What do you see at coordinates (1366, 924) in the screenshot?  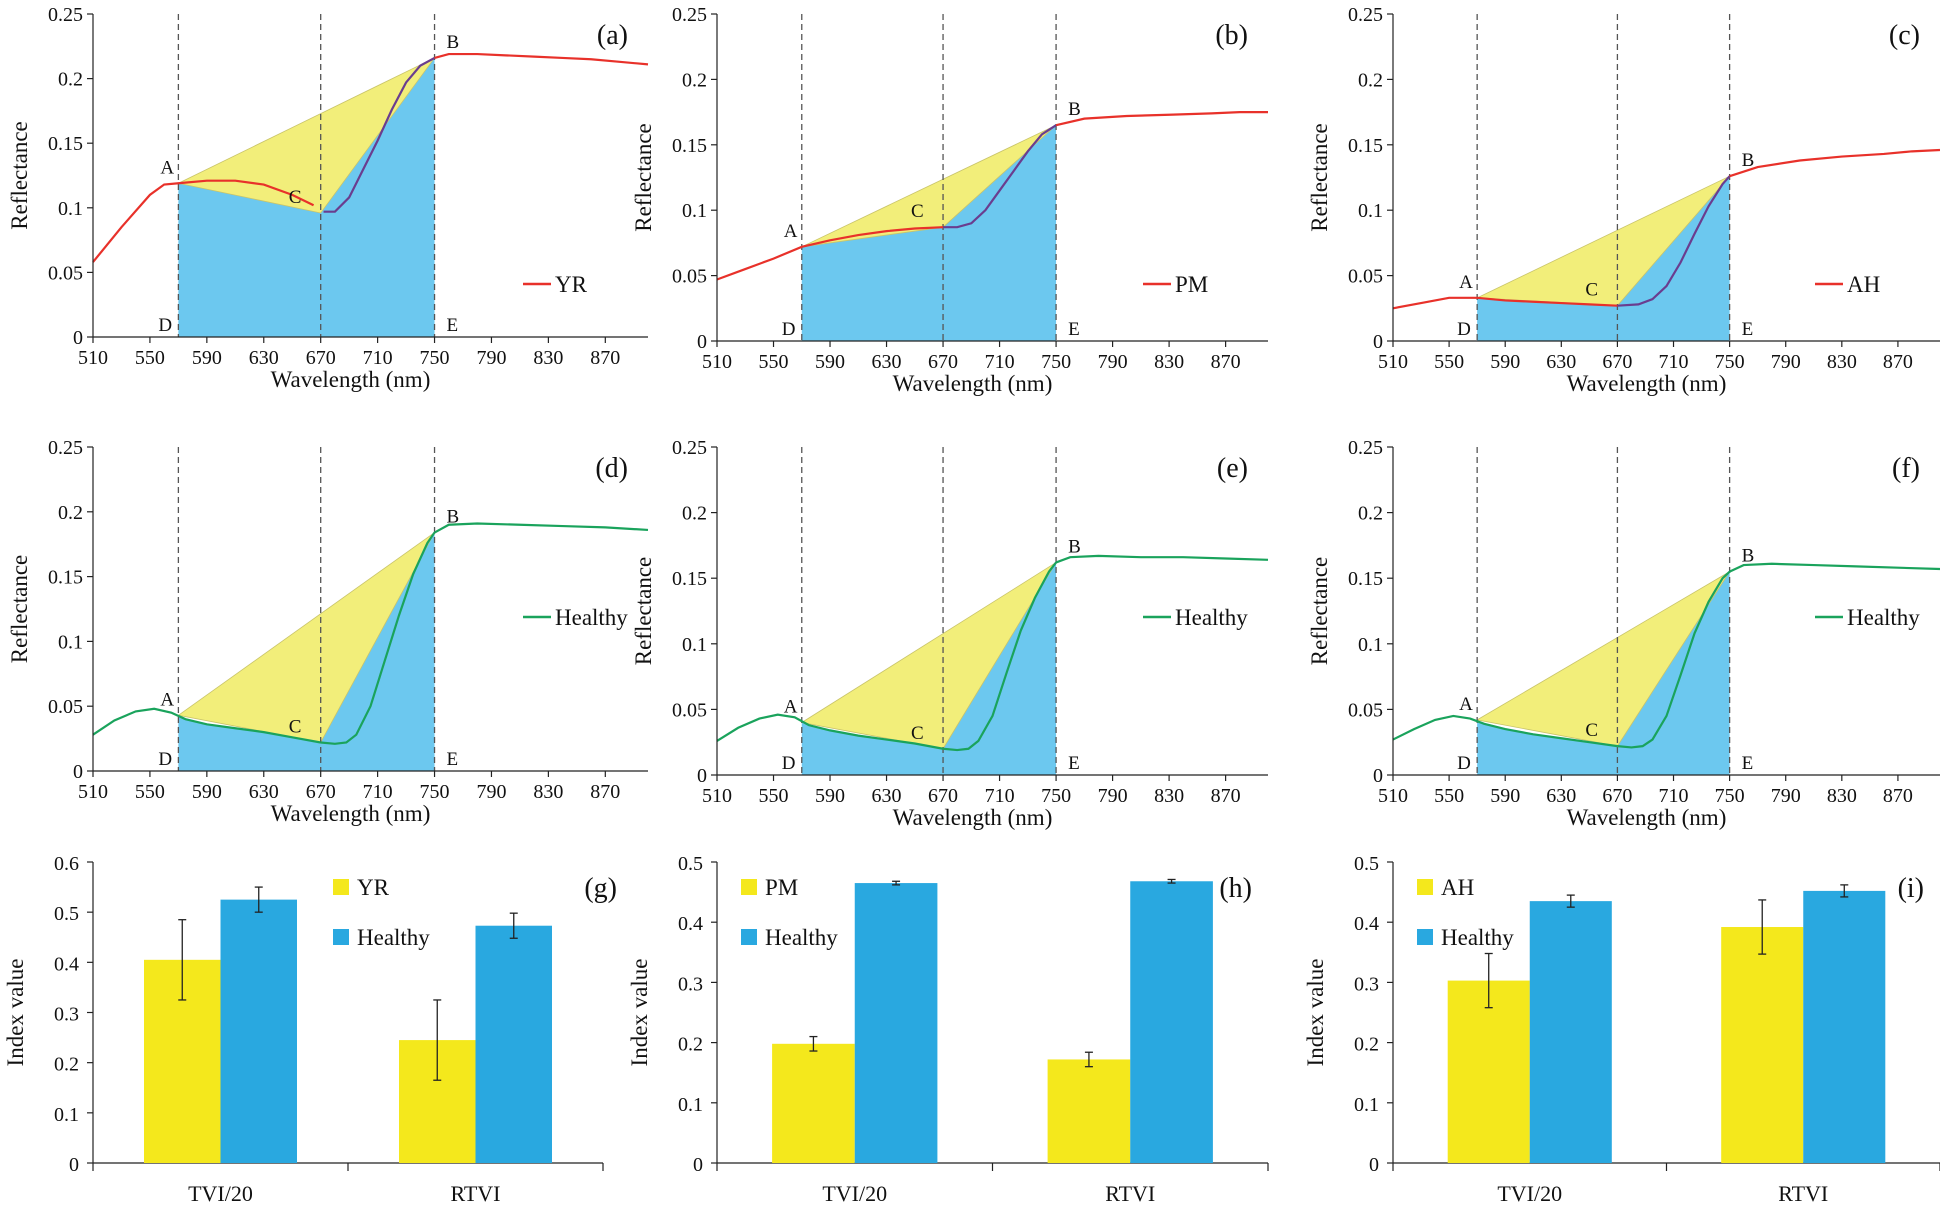 I see `y-tick-label: 0.4` at bounding box center [1366, 924].